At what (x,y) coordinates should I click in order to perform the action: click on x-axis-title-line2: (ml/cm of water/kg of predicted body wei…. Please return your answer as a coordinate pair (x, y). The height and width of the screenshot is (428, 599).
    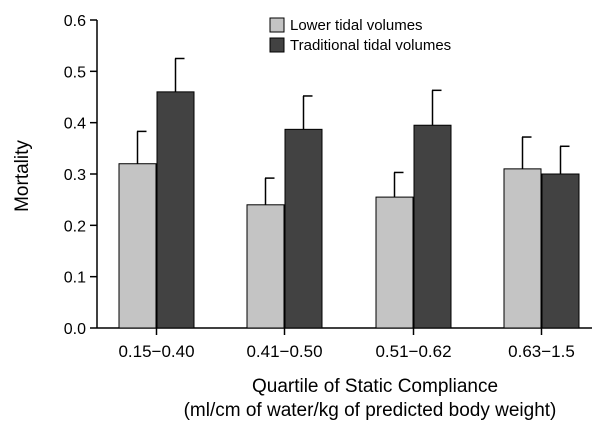
    Looking at the image, I should click on (370, 410).